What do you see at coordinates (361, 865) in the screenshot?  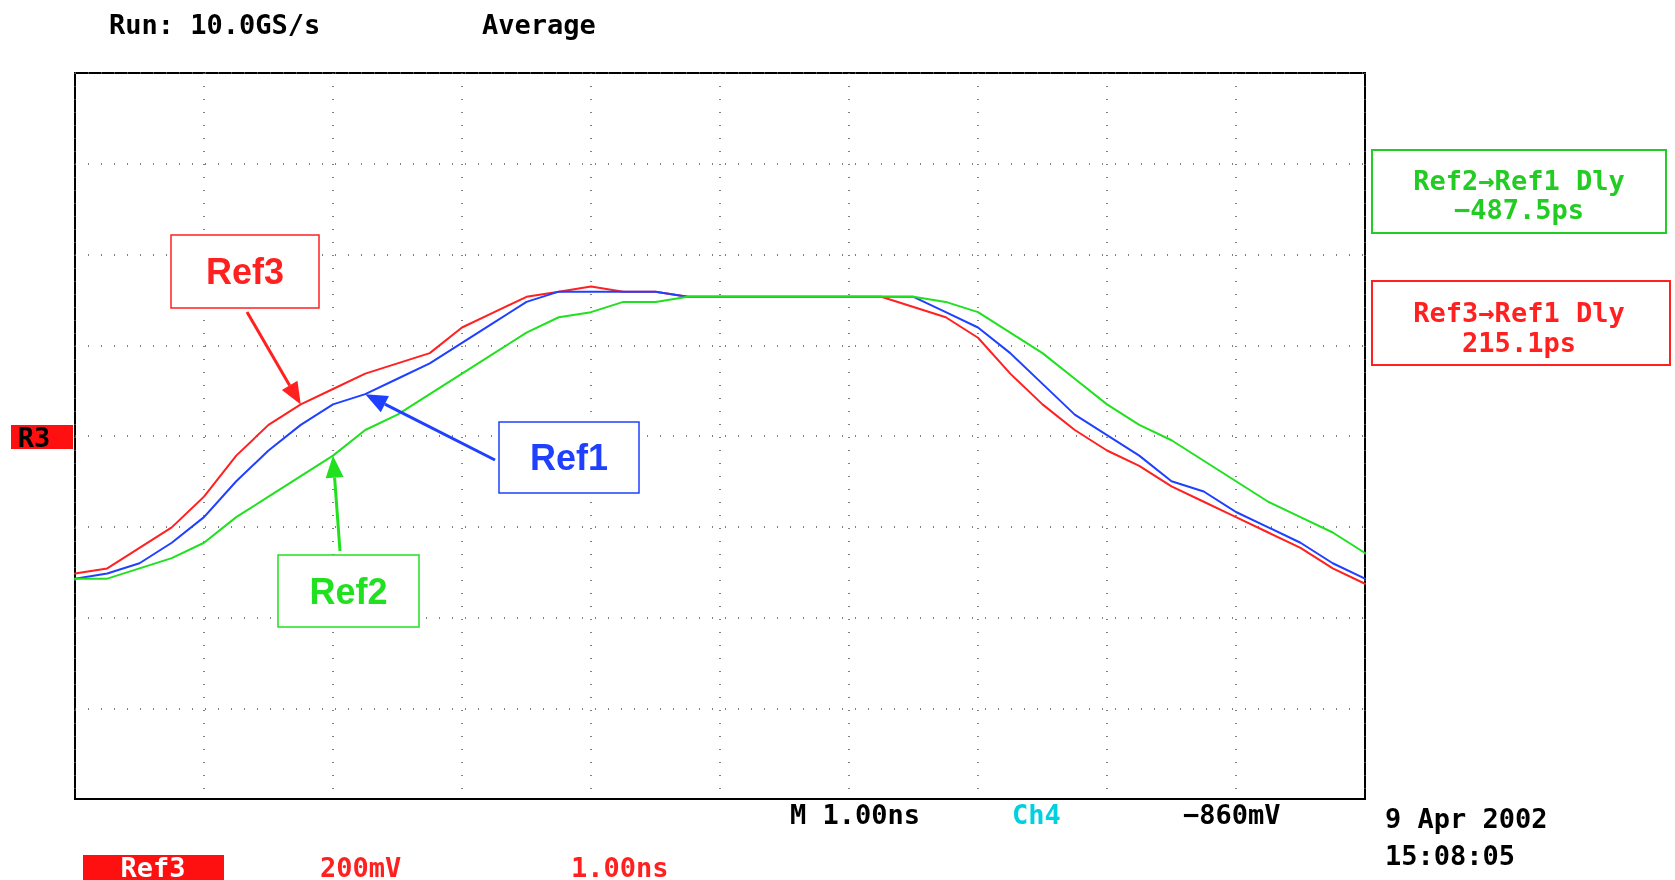 I see `text: 200mV` at bounding box center [361, 865].